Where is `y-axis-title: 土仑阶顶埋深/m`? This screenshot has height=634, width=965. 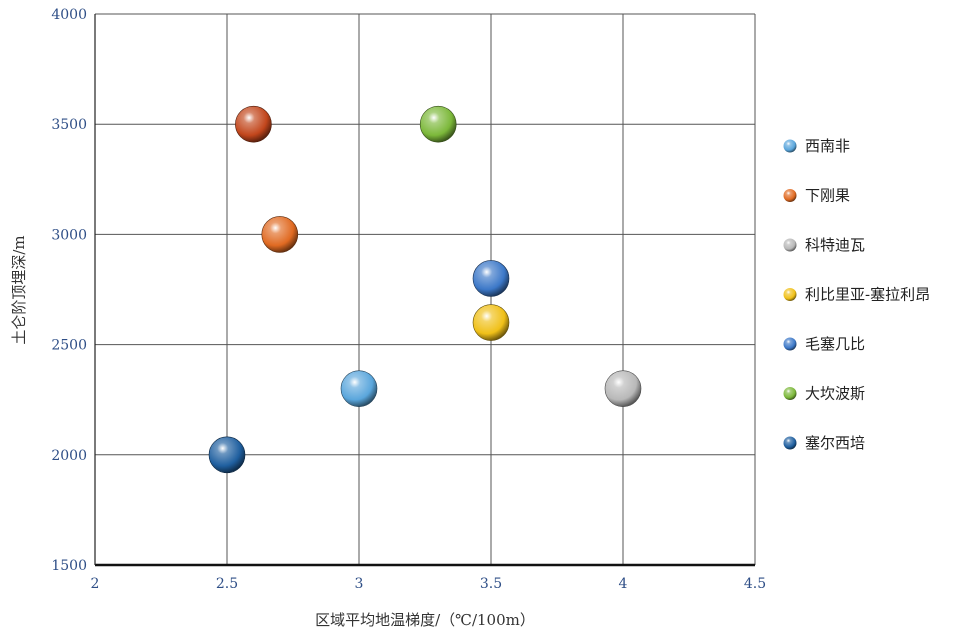
y-axis-title: 土仑阶顶埋深/m is located at coordinates (19, 289).